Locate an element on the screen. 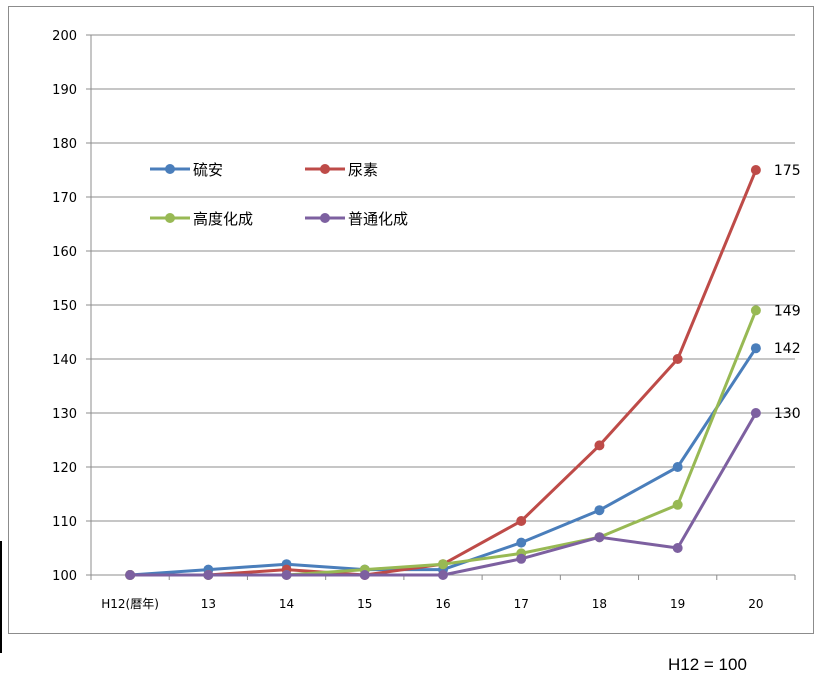 The width and height of the screenshot is (821, 678). y-tick-label: 160 is located at coordinates (64, 252).